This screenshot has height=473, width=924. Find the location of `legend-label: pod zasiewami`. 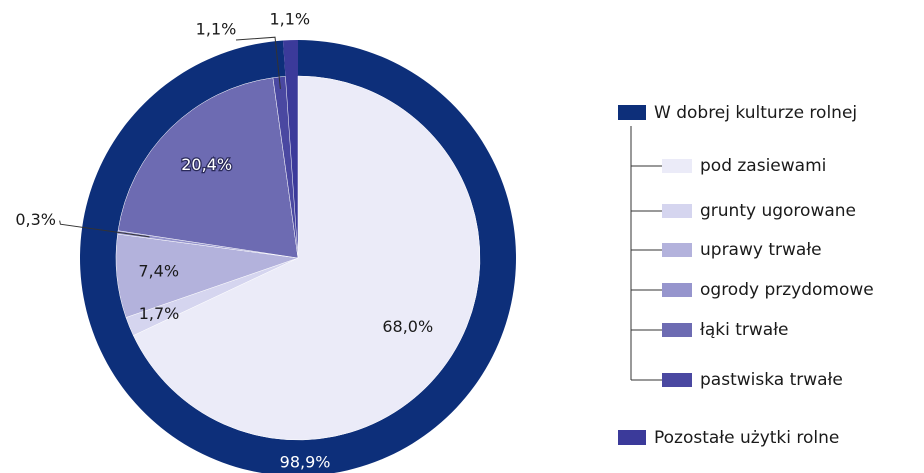

legend-label: pod zasiewami is located at coordinates (763, 166).